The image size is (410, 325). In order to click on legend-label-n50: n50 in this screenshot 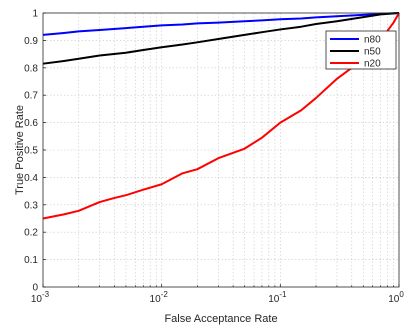, I will do `click(372, 52)`.